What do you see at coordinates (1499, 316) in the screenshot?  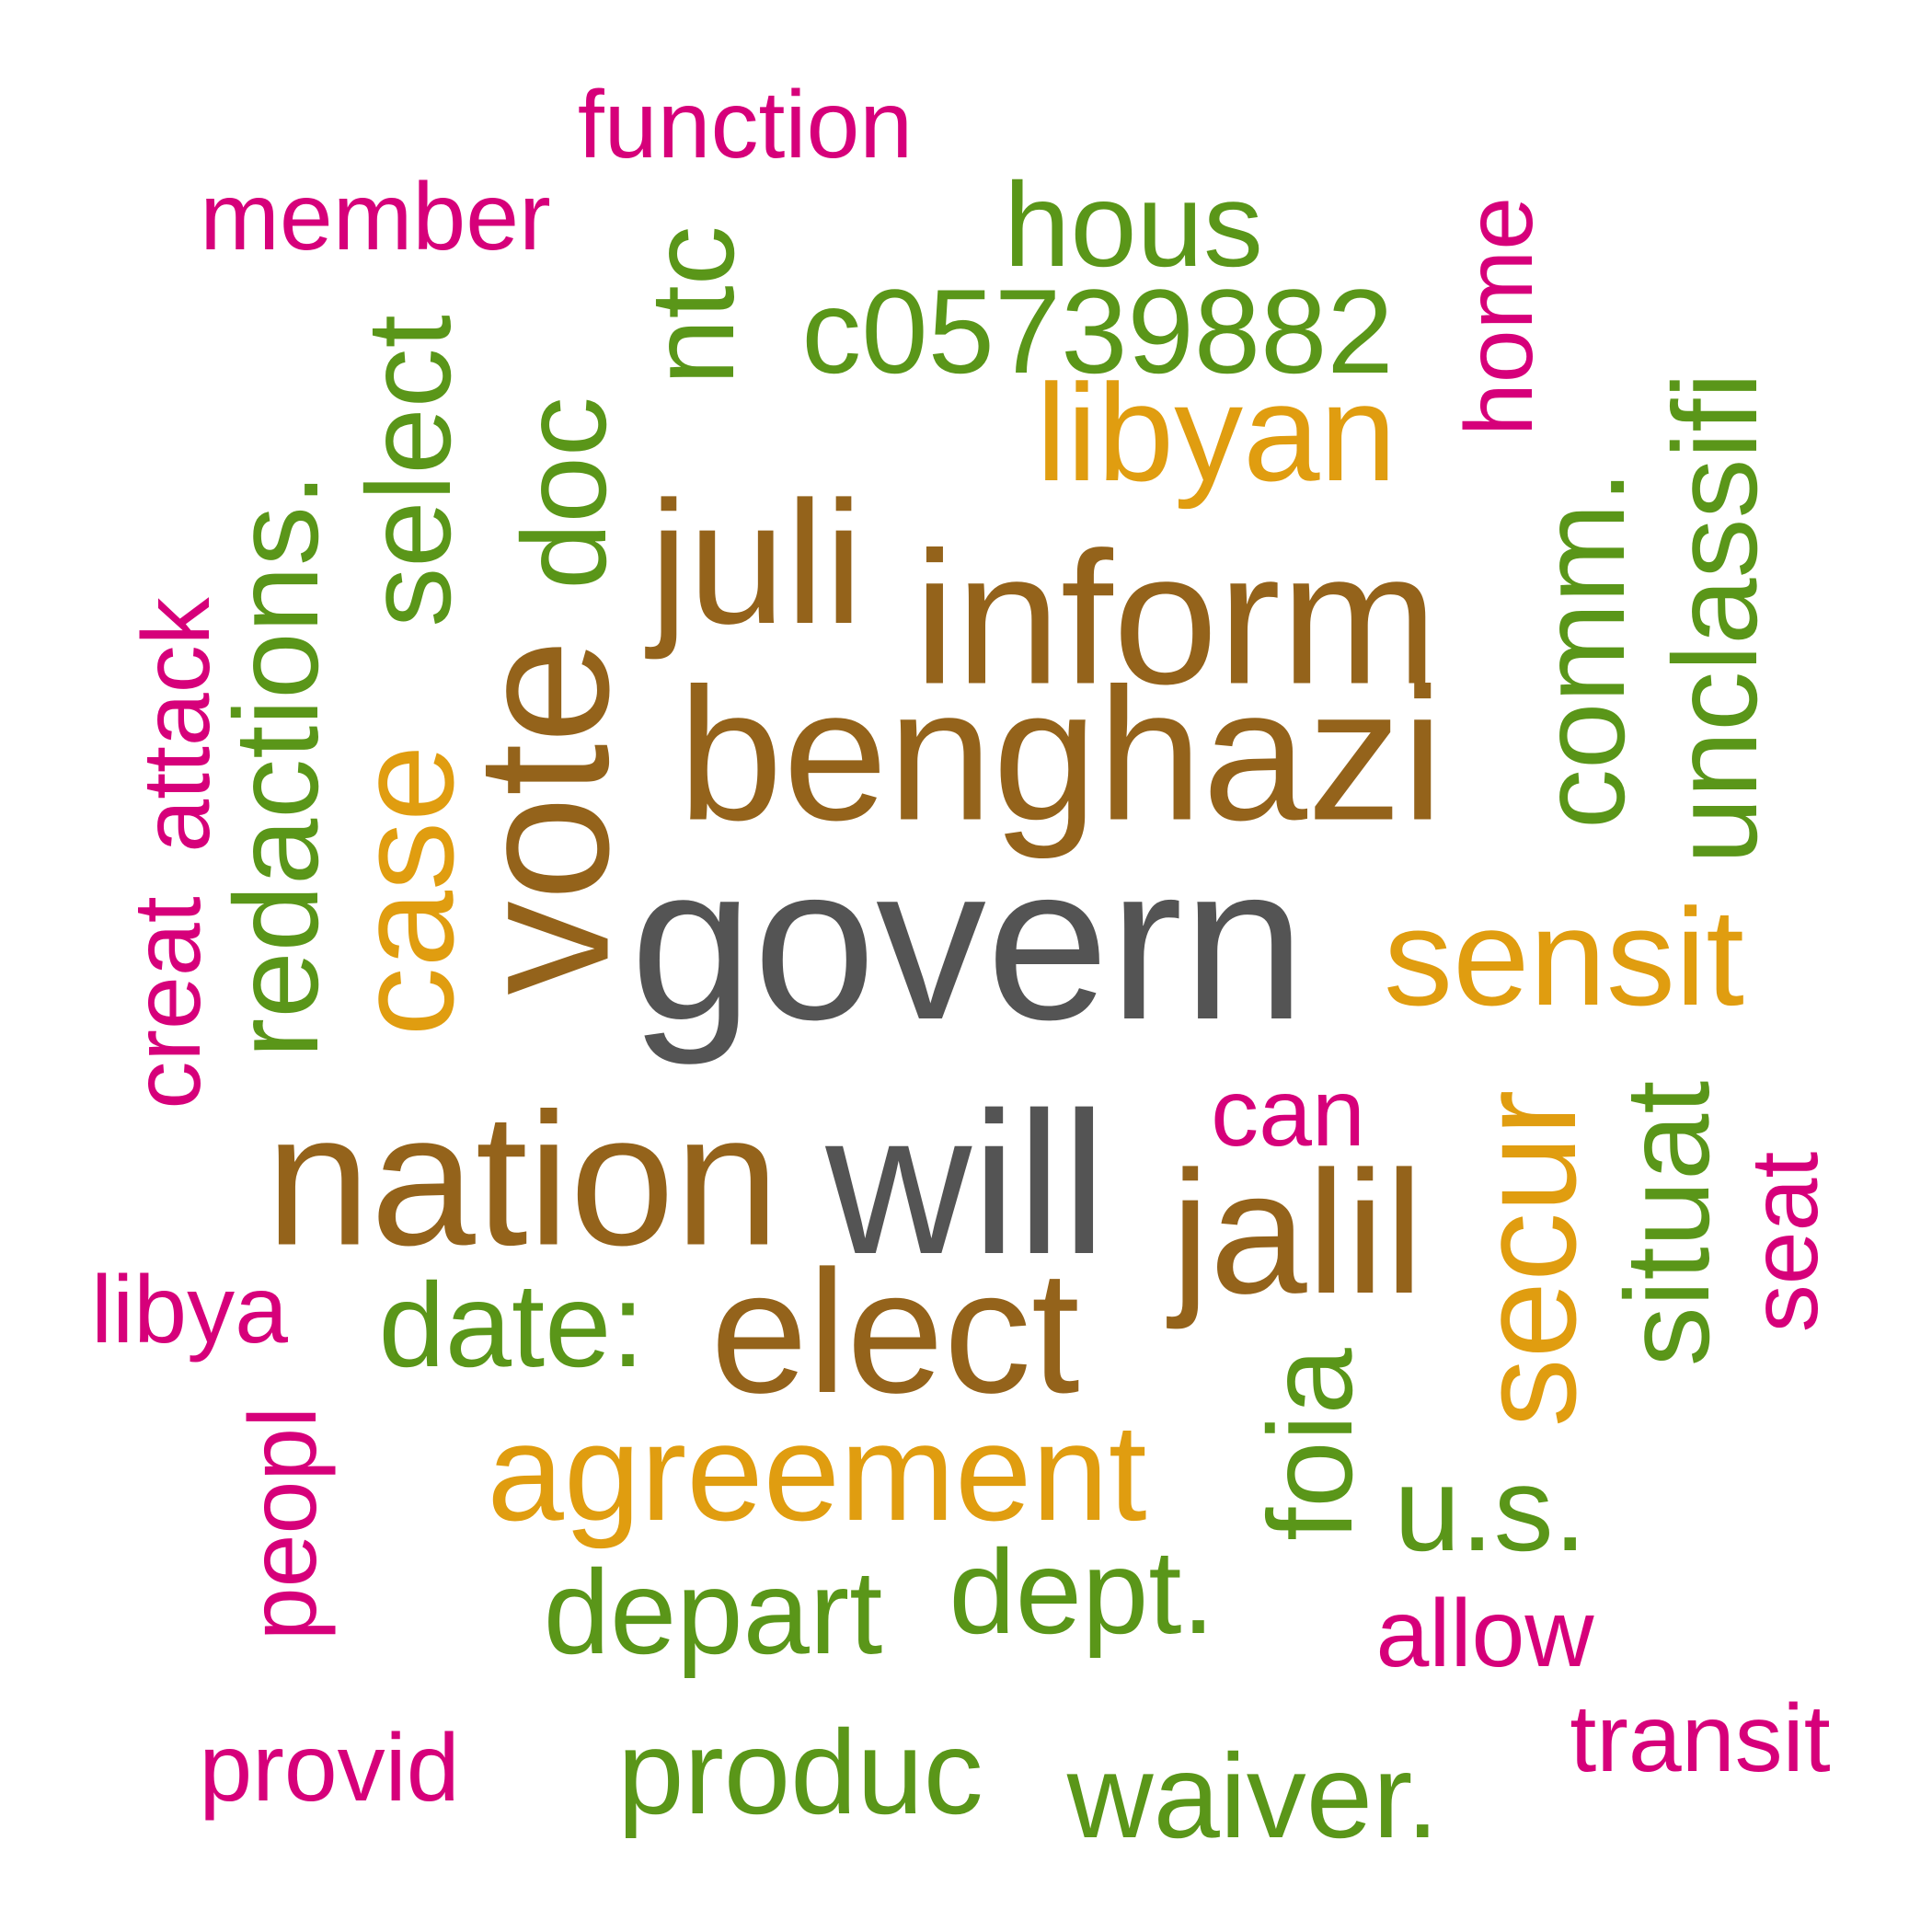 I see `word-home: home` at bounding box center [1499, 316].